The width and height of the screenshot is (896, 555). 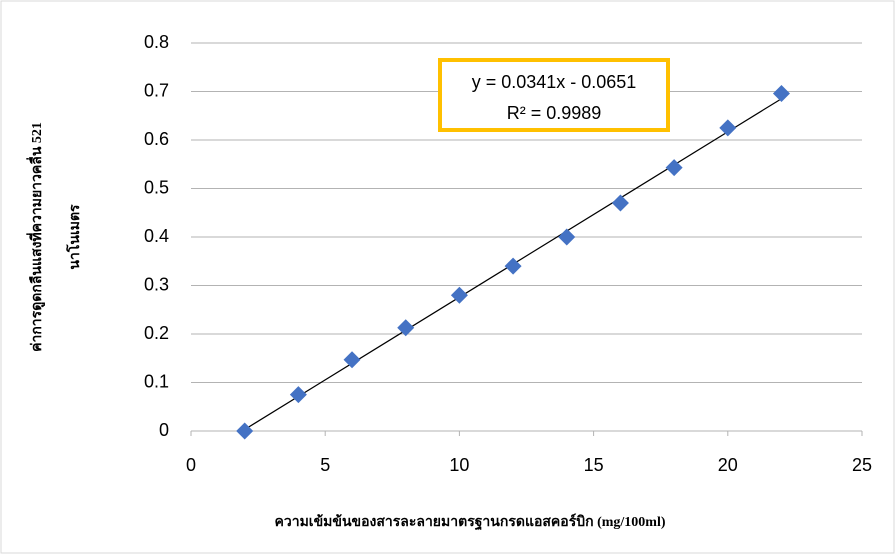 What do you see at coordinates (728, 465) in the screenshot?
I see `x-tick-label: 20` at bounding box center [728, 465].